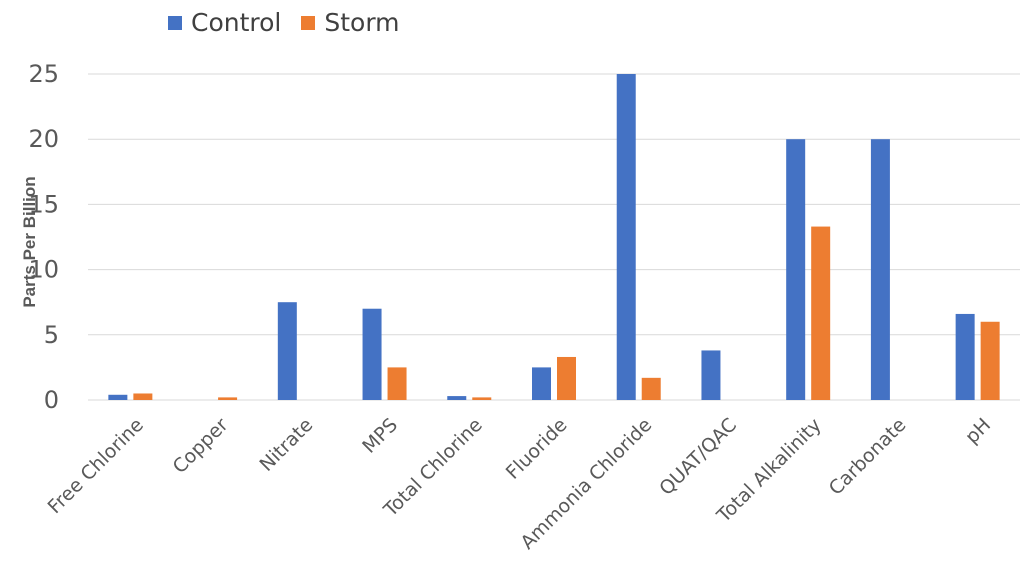  I want to click on x-tick-label: MPS, so click(380, 436).